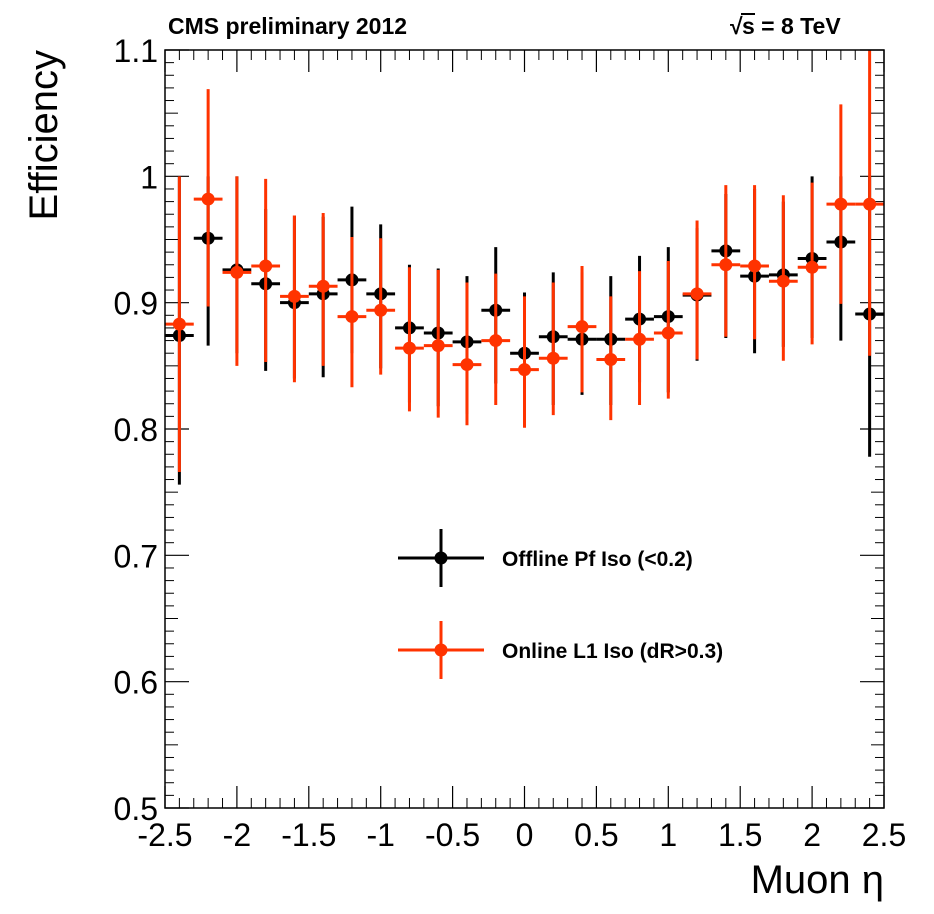 The width and height of the screenshot is (934, 914). I want to click on x-axis-title: Muon η, so click(817, 880).